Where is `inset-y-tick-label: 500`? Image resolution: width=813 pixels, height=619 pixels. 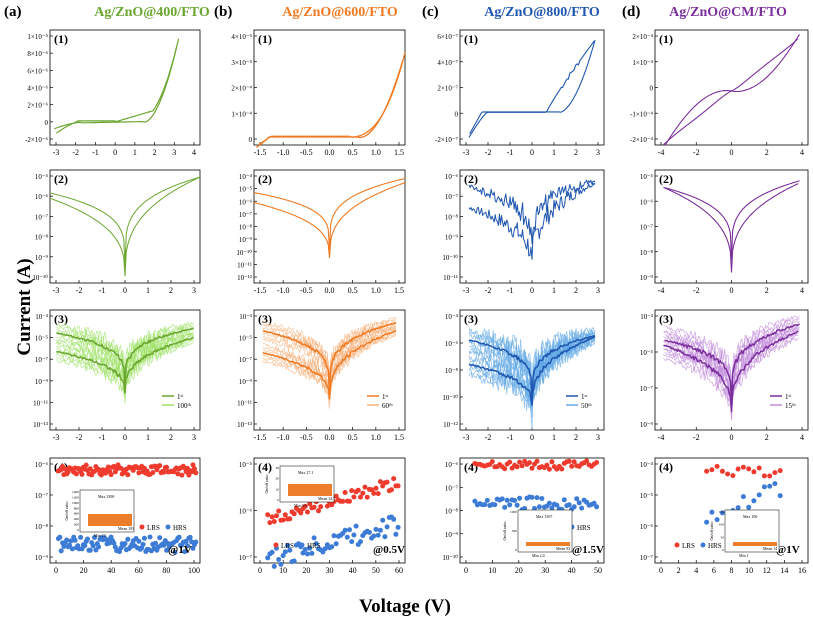 inset-y-tick-label: 500 is located at coordinates (515, 531).